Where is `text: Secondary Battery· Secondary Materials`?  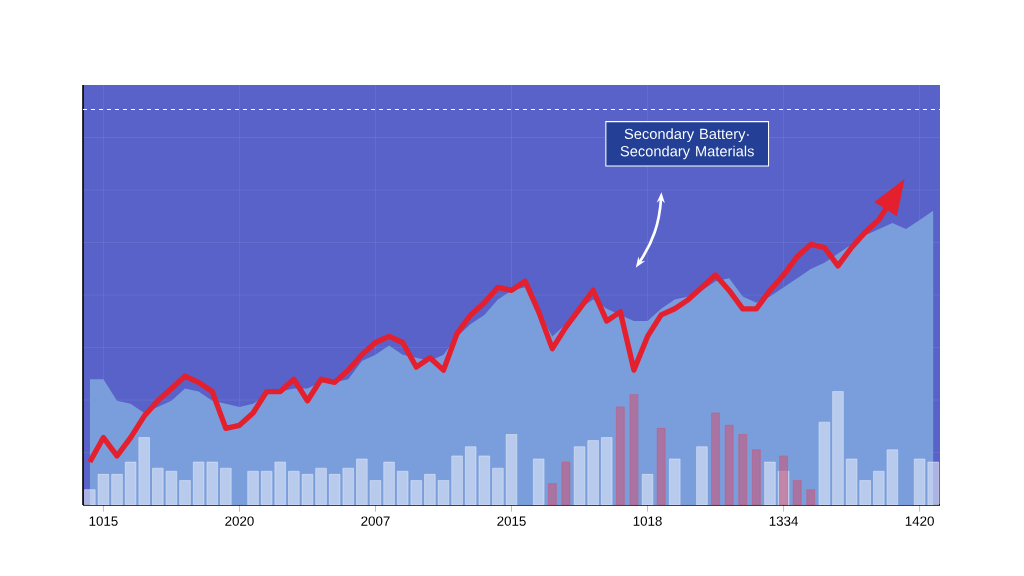 text: Secondary Battery· Secondary Materials is located at coordinates (687, 144).